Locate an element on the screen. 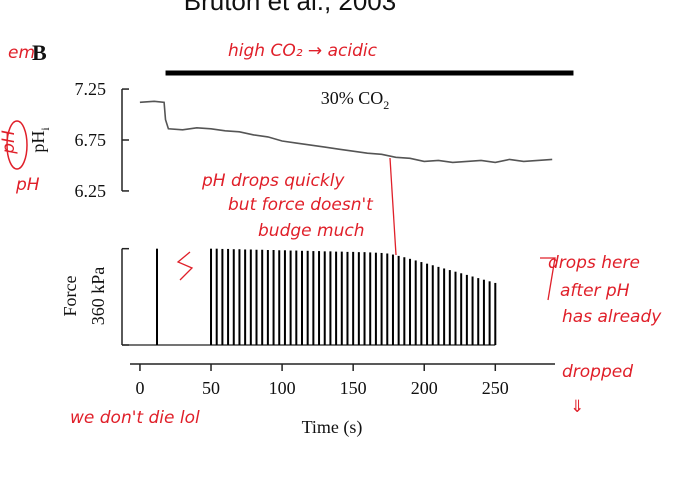 The height and width of the screenshot is (490, 696). co2-label: 30% CO2 is located at coordinates (355, 100).